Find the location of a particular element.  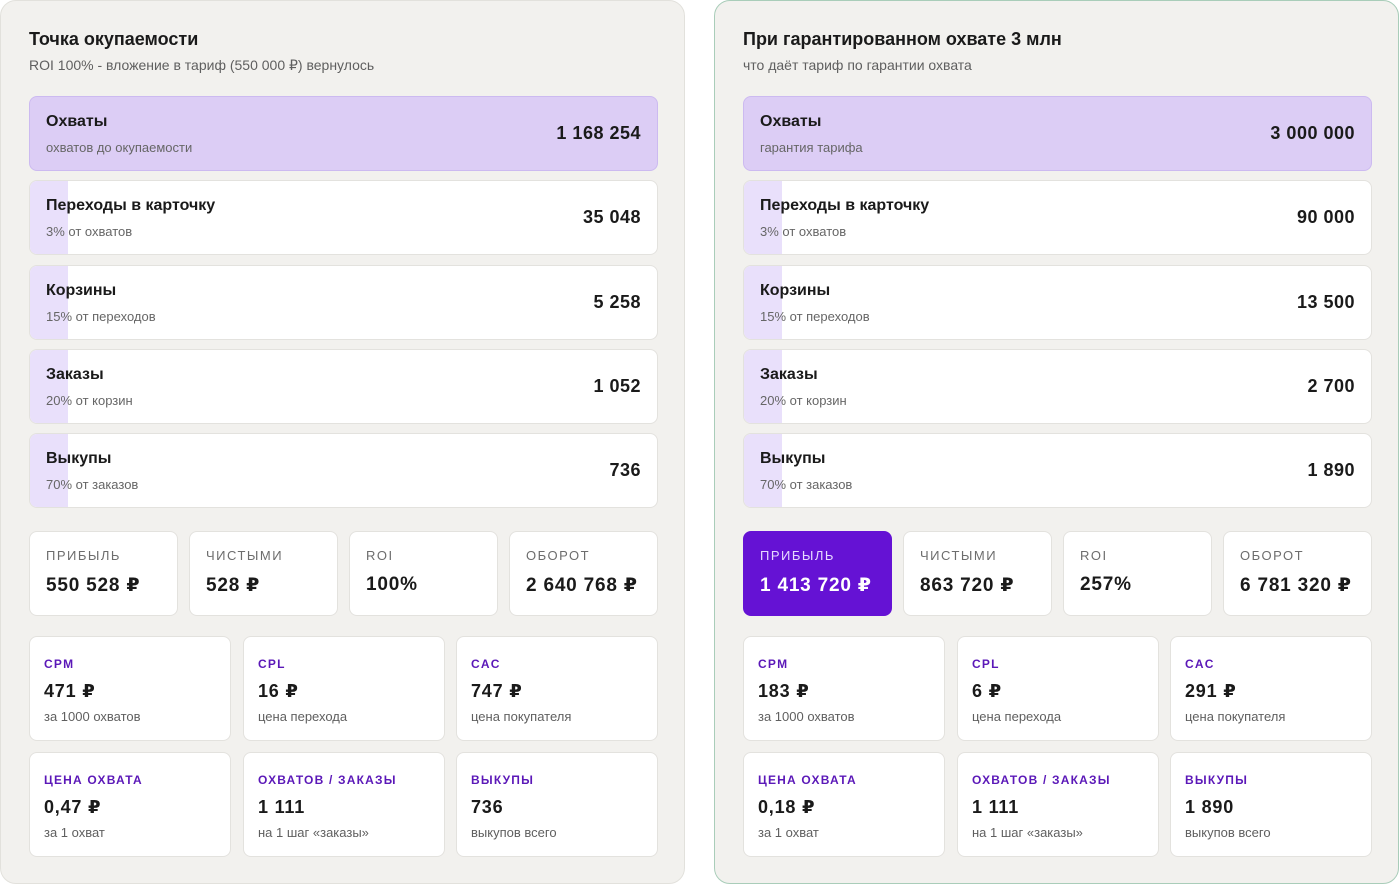

funnel-row-buyouts: Выкупы 70% от заказов 1 890 is located at coordinates (1057, 470).